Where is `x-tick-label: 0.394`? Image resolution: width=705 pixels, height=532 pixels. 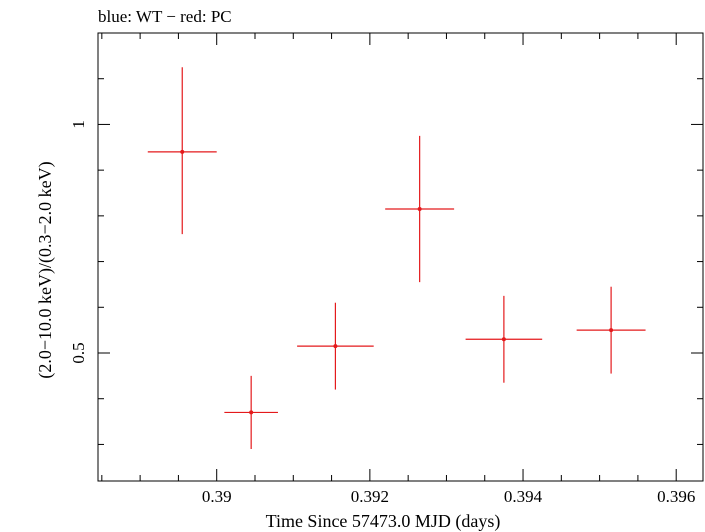
x-tick-label: 0.394 is located at coordinates (523, 496).